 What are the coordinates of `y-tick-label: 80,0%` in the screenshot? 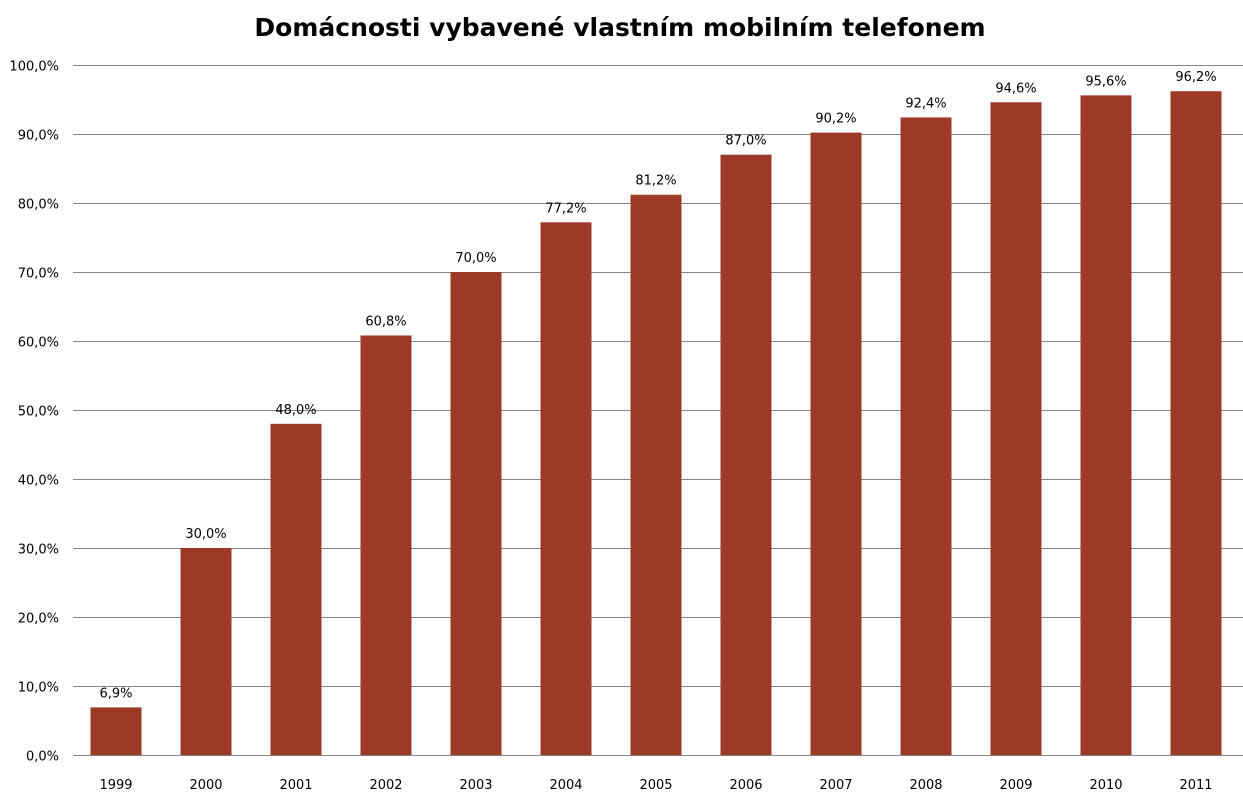 It's located at (38, 205).